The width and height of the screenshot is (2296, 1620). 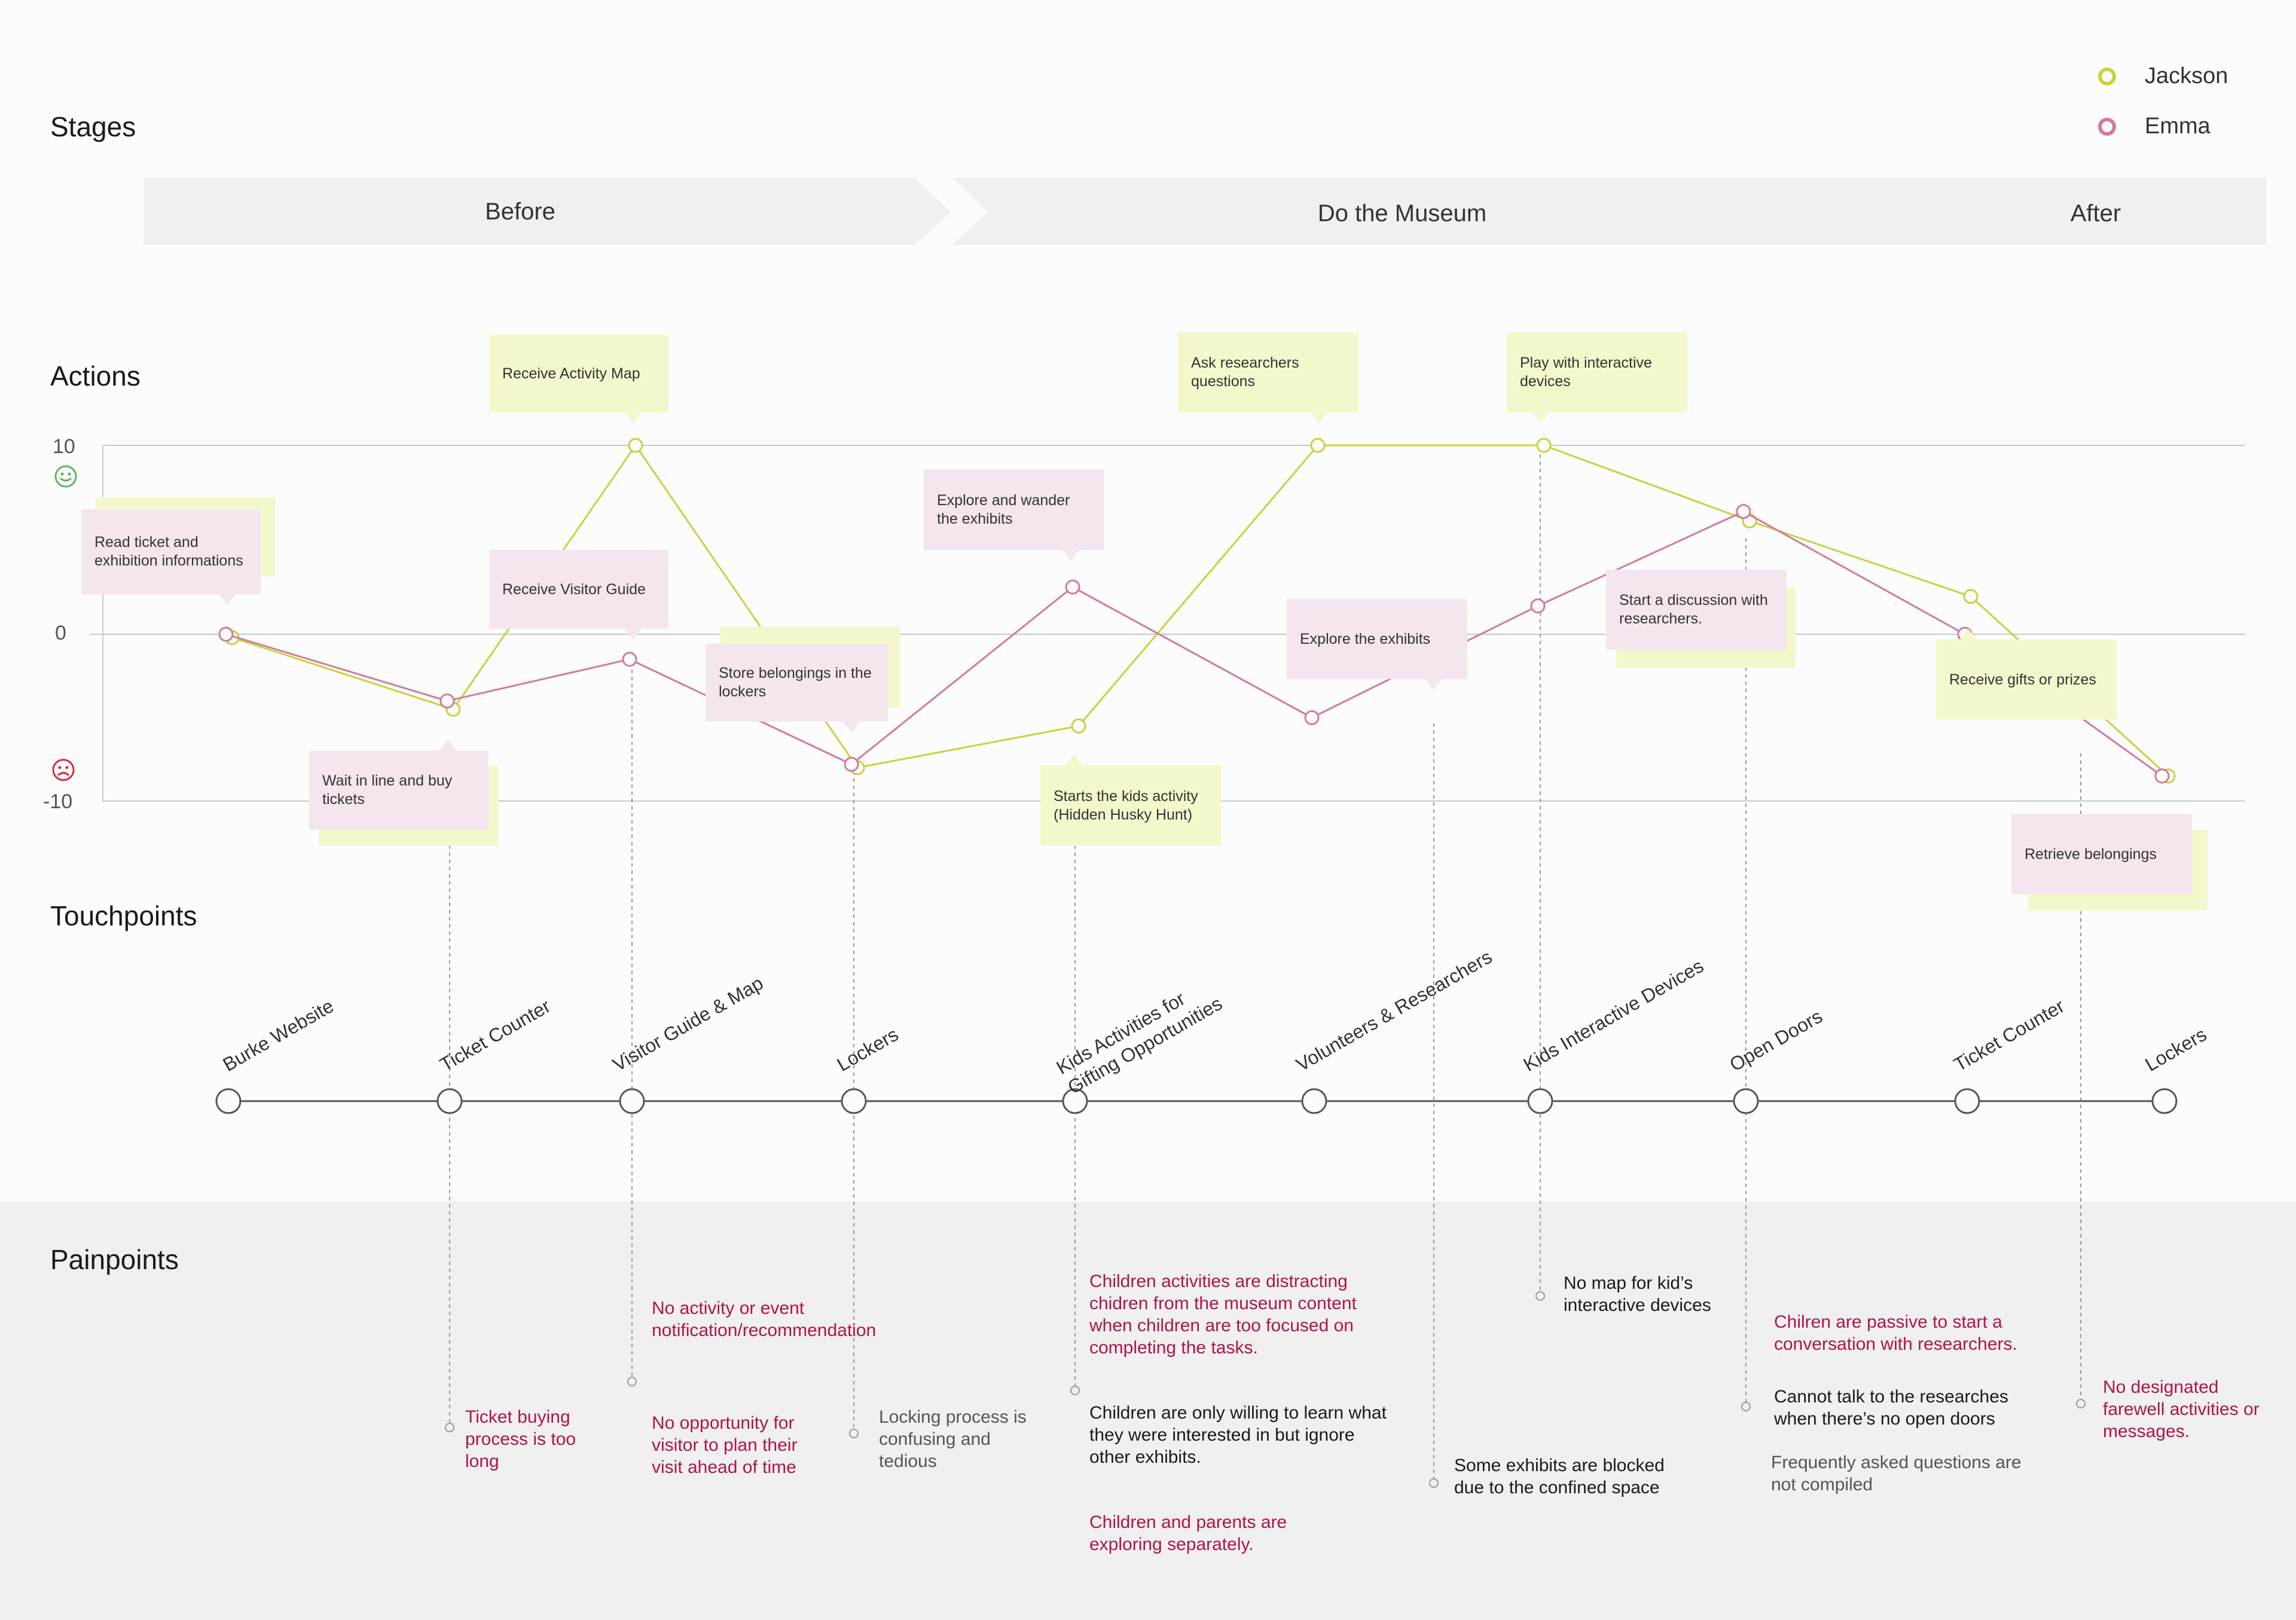 What do you see at coordinates (520, 1439) in the screenshot?
I see `painpoint-item: Ticket buying process is too long` at bounding box center [520, 1439].